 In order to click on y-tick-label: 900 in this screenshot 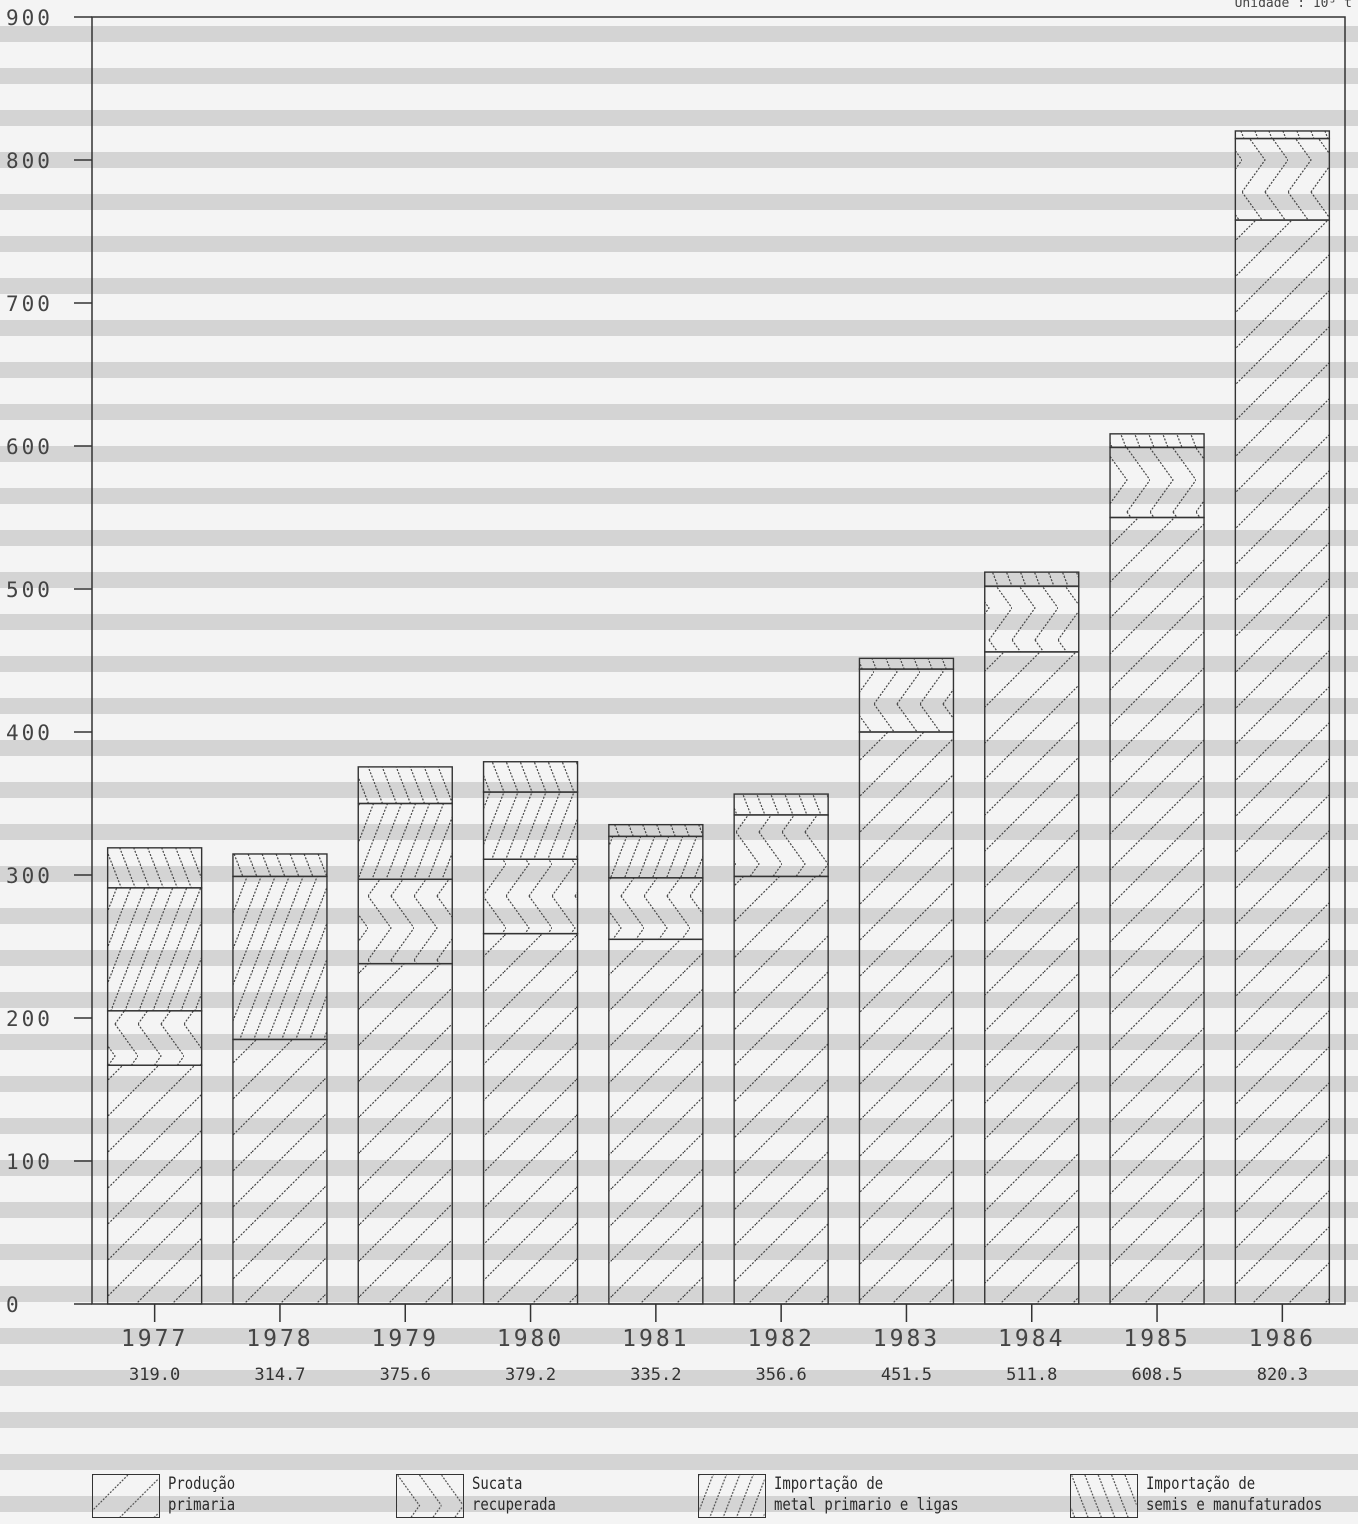, I will do `click(29, 18)`.